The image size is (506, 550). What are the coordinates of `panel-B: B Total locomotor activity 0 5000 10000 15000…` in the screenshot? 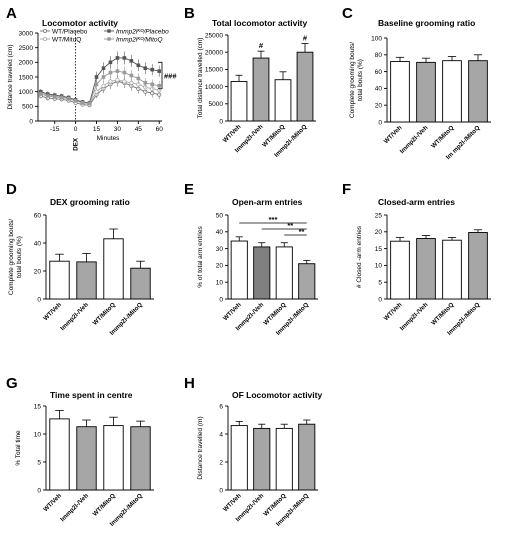 It's located at (250, 82).